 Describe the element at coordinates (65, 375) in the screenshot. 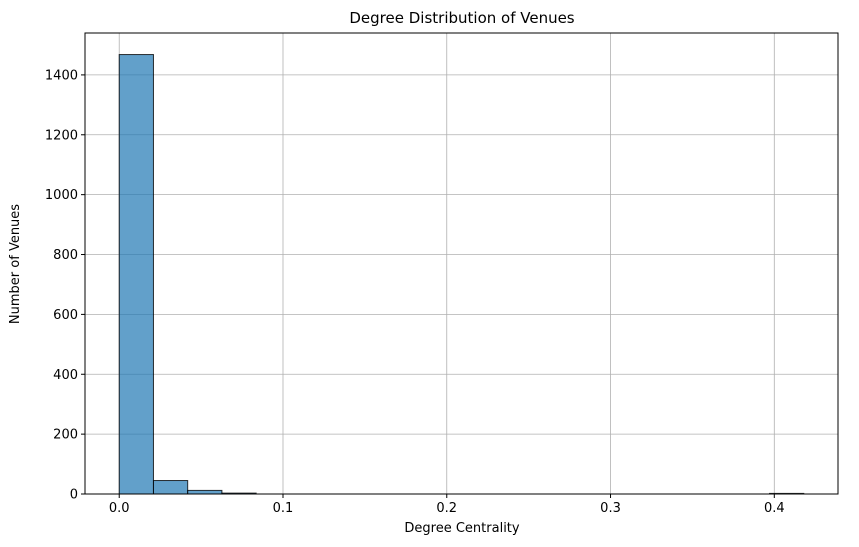

I see `y-tick-label: 400` at that location.